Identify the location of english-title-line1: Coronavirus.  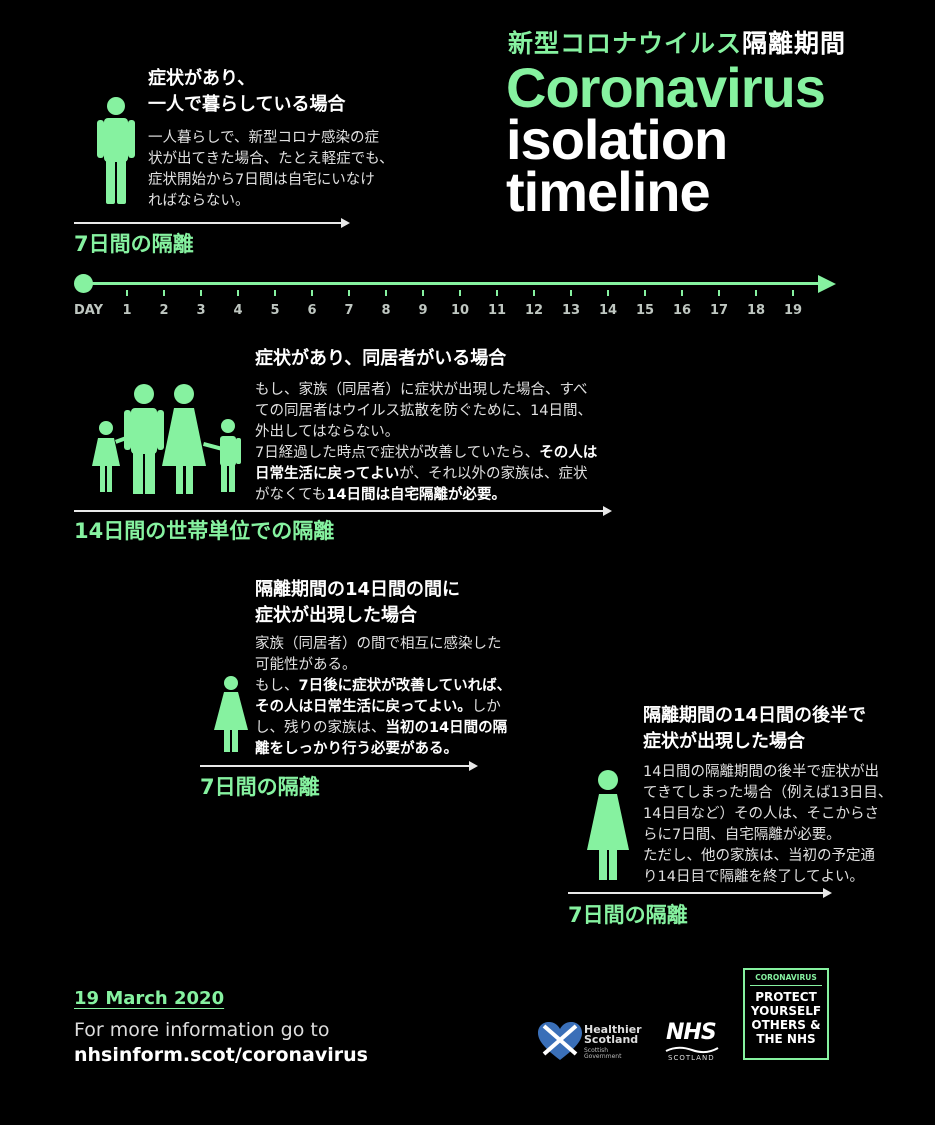
(666, 87).